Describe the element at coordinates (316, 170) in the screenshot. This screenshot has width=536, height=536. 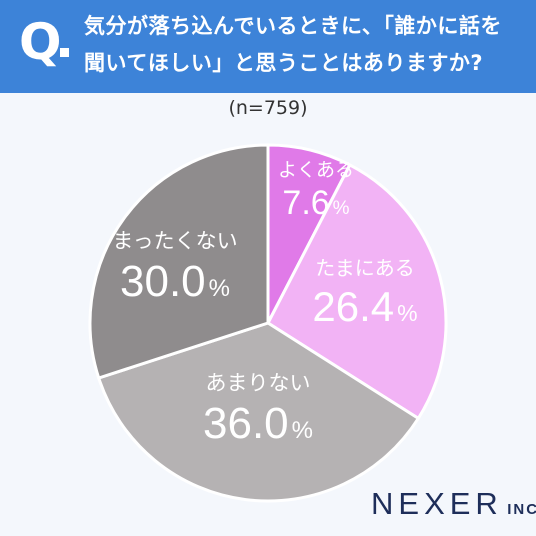
I see `slice-label-1: よくある` at that location.